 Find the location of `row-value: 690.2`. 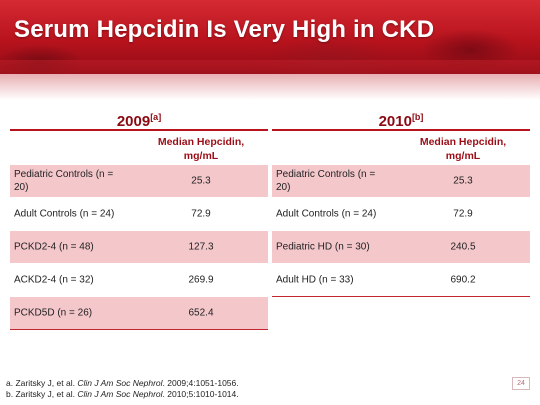

row-value: 690.2 is located at coordinates (463, 280).